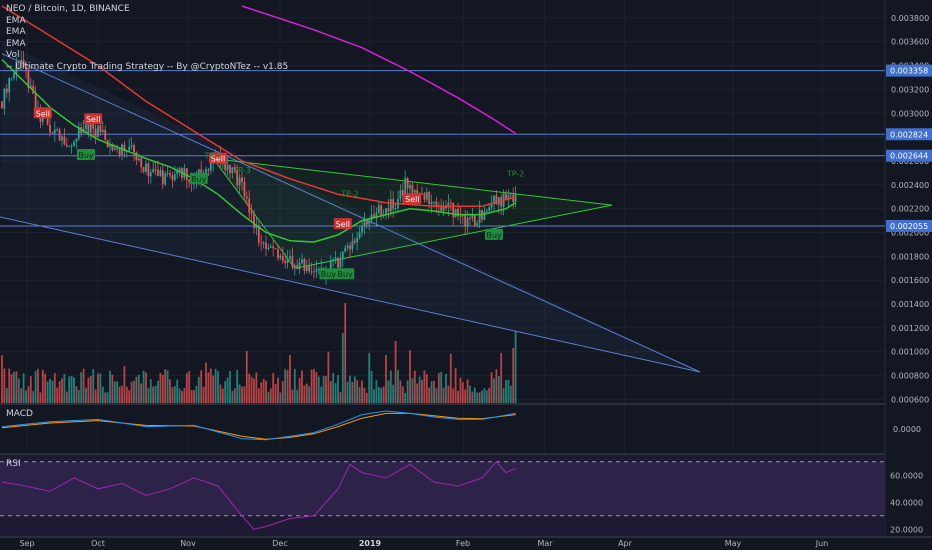 Image resolution: width=932 pixels, height=550 pixels. I want to click on price-tick-11: 0.001600, so click(910, 280).